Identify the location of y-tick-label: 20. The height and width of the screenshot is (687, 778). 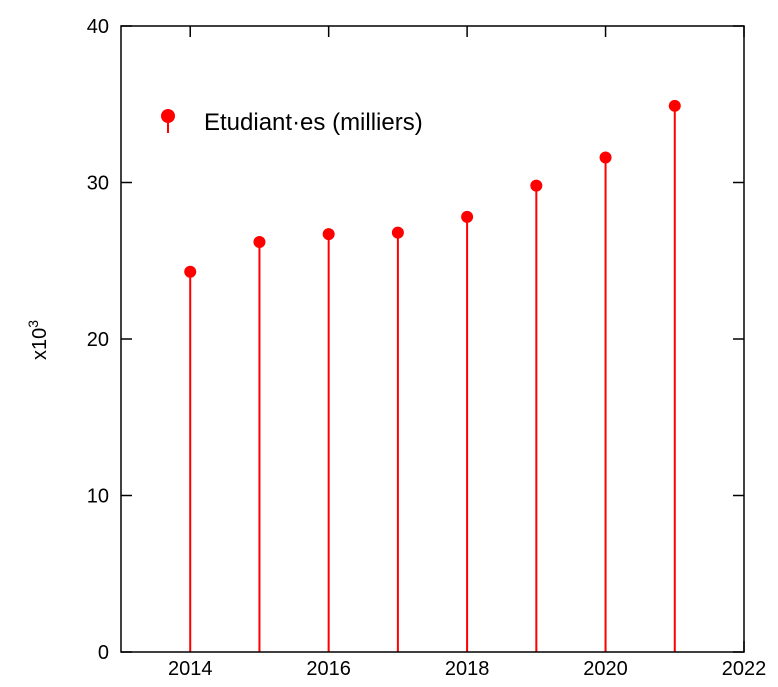
(98, 340).